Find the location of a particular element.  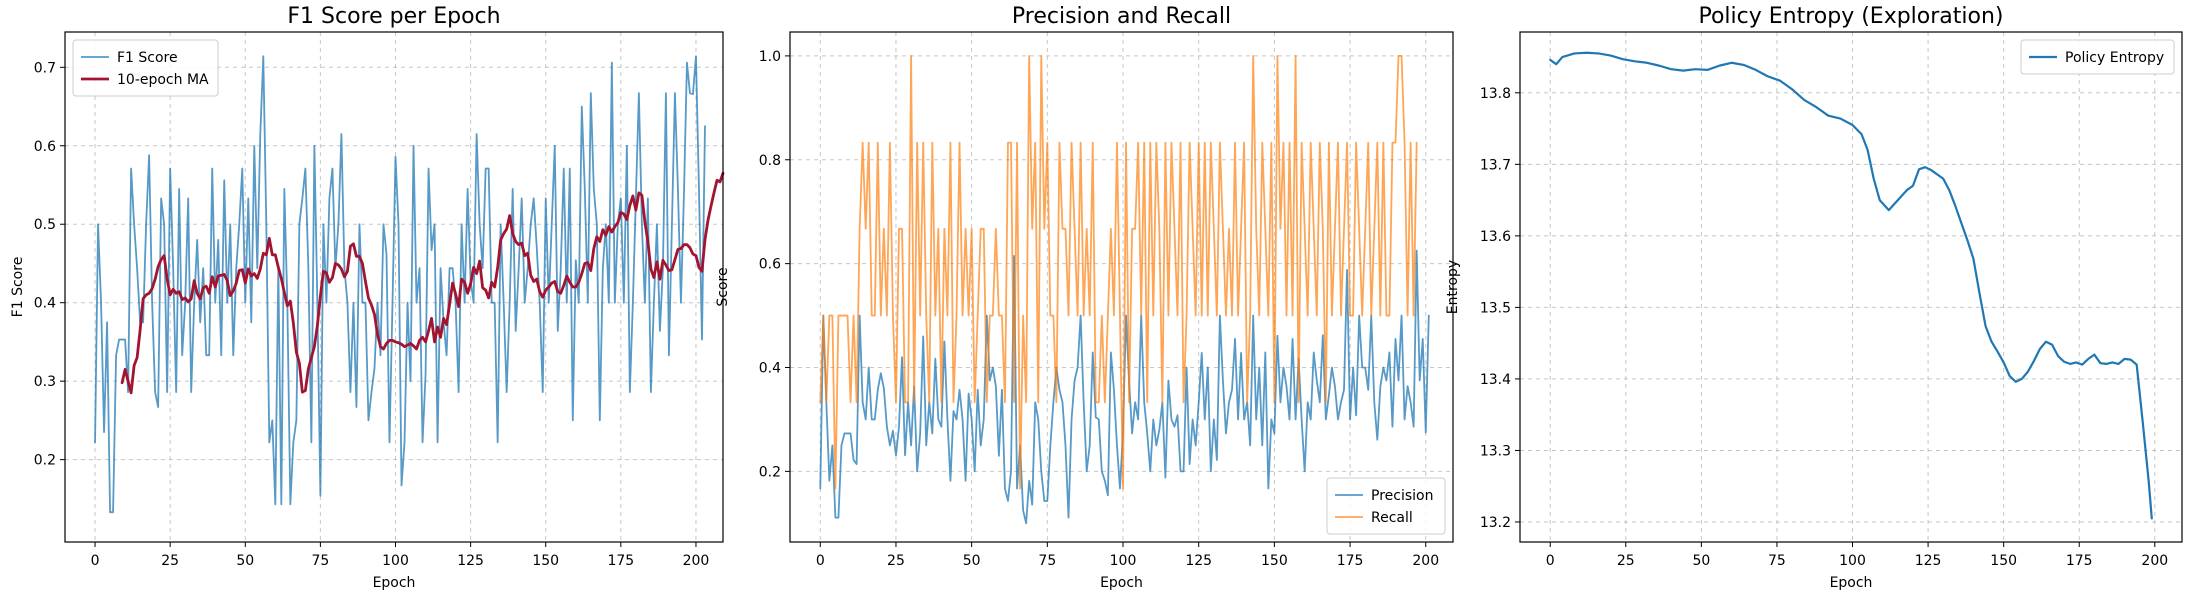

legend-entry-label: Policy Entropy is located at coordinates (2114, 58).